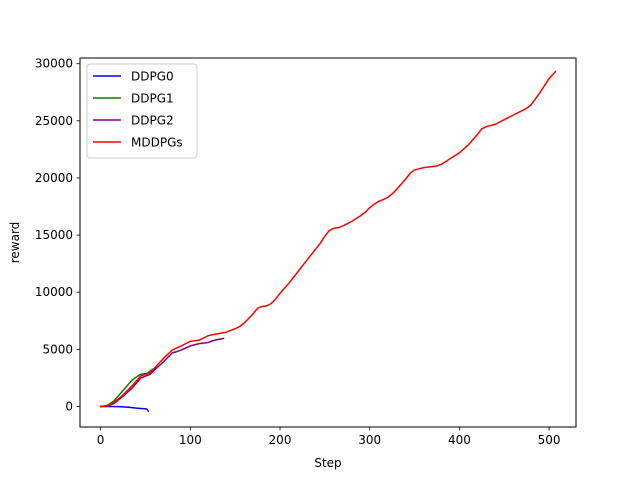  What do you see at coordinates (327, 463) in the screenshot?
I see `x-axis-label: Step` at bounding box center [327, 463].